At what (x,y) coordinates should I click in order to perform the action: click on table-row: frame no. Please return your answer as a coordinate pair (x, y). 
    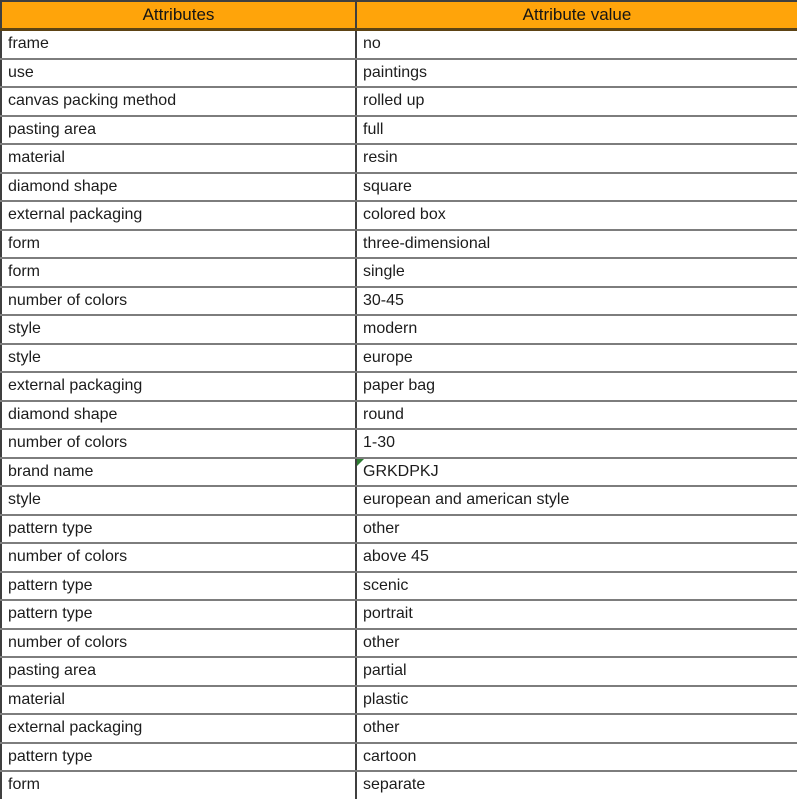
    Looking at the image, I should click on (399, 44).